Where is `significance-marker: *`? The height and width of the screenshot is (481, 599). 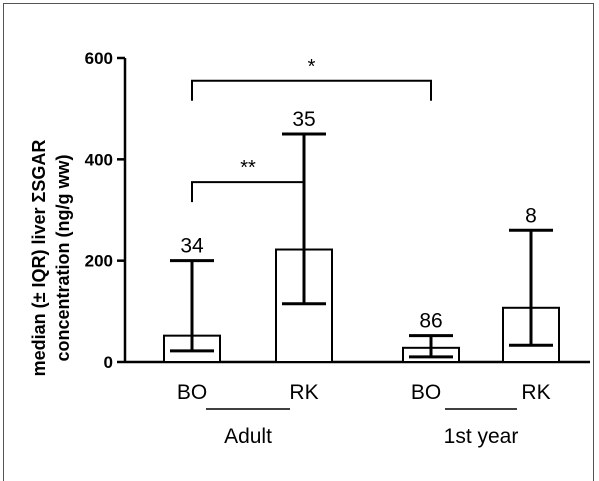
significance-marker: * is located at coordinates (312, 67).